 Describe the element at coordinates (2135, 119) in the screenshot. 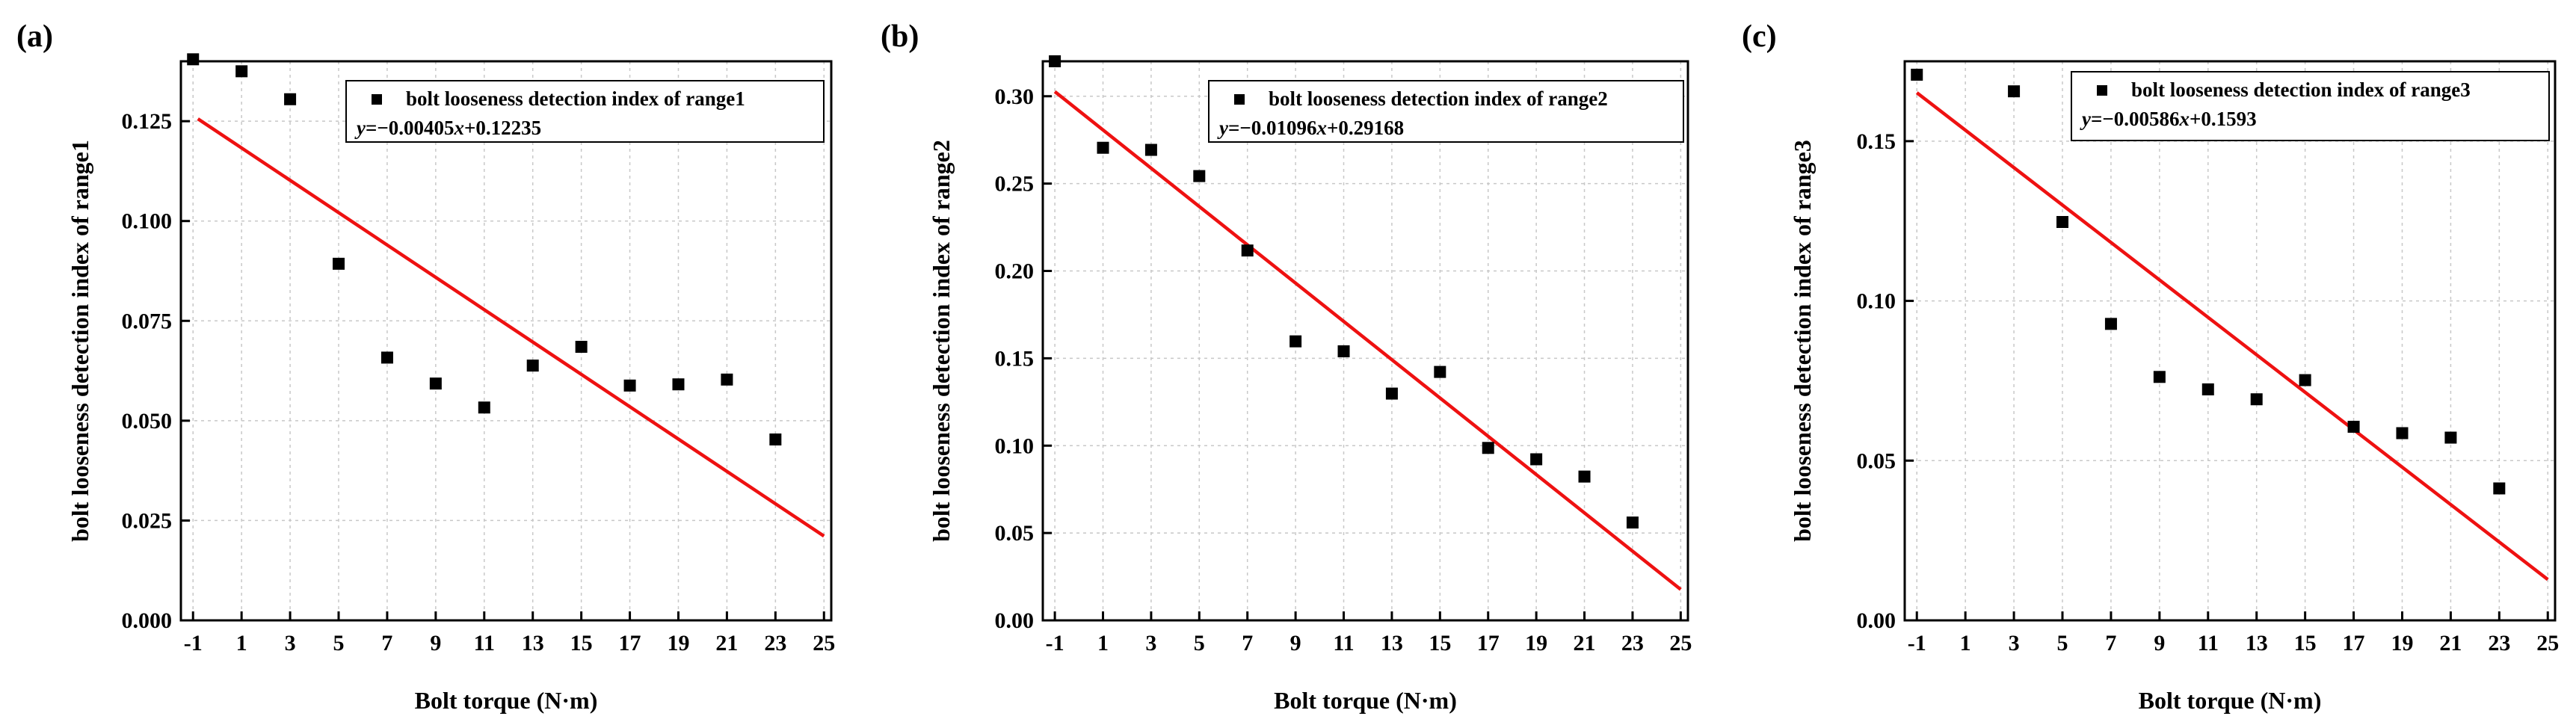

I see `fit-equation-eq-mid: =−0.00586` at that location.